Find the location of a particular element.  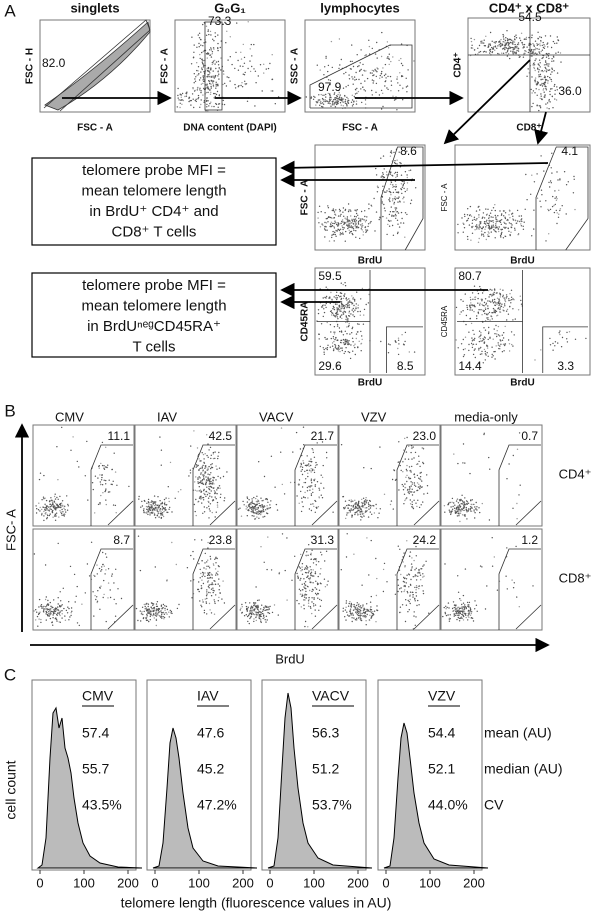

gate-value: 97.9 is located at coordinates (330, 87).